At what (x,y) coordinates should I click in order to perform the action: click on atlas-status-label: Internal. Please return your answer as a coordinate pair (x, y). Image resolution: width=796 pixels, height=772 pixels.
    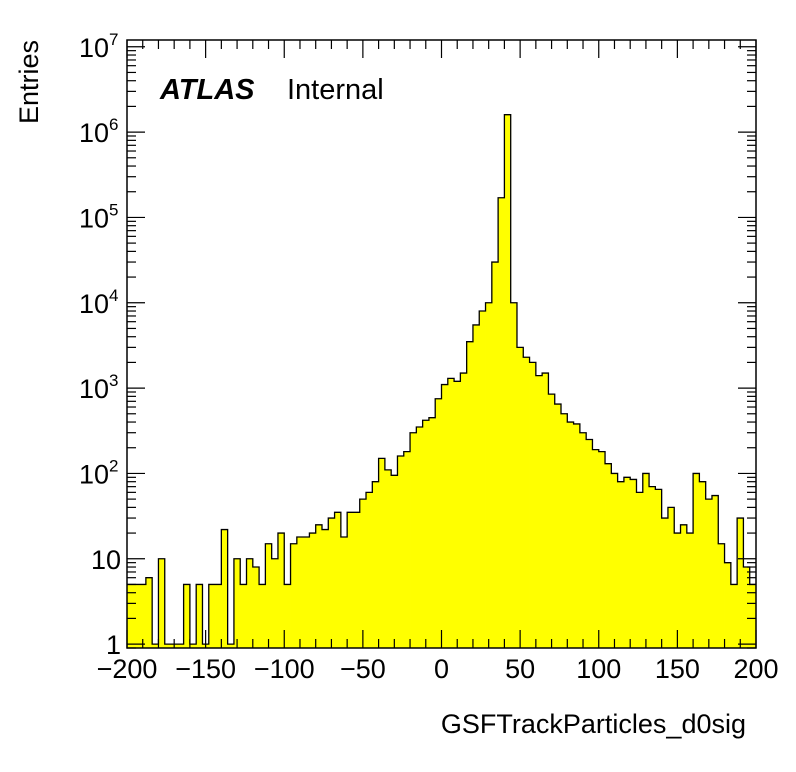
    Looking at the image, I should click on (335, 90).